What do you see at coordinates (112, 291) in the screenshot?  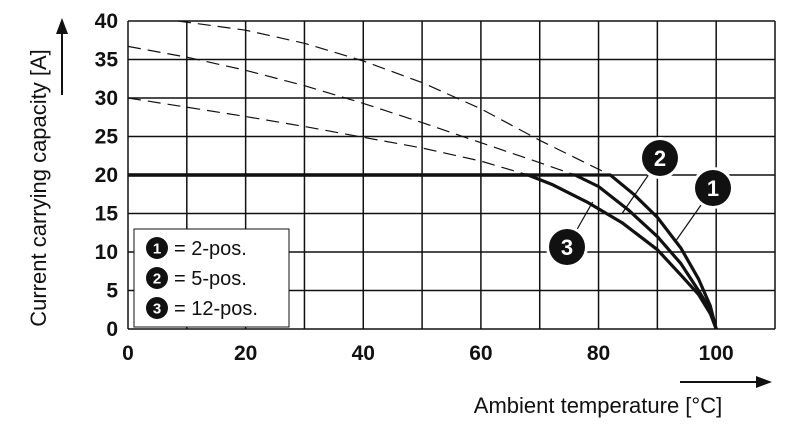 I see `y-tick-label: 5` at bounding box center [112, 291].